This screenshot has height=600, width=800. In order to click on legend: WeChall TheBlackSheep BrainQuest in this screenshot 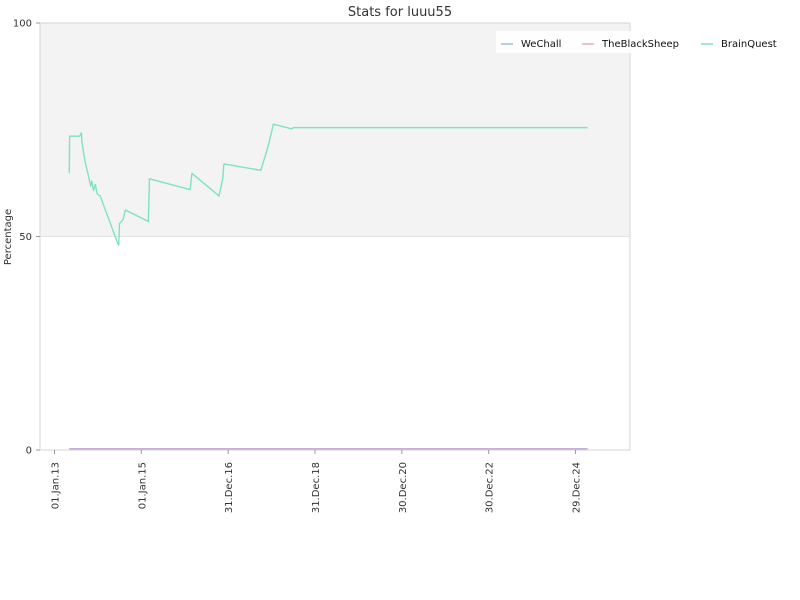, I will do `click(641, 42)`.